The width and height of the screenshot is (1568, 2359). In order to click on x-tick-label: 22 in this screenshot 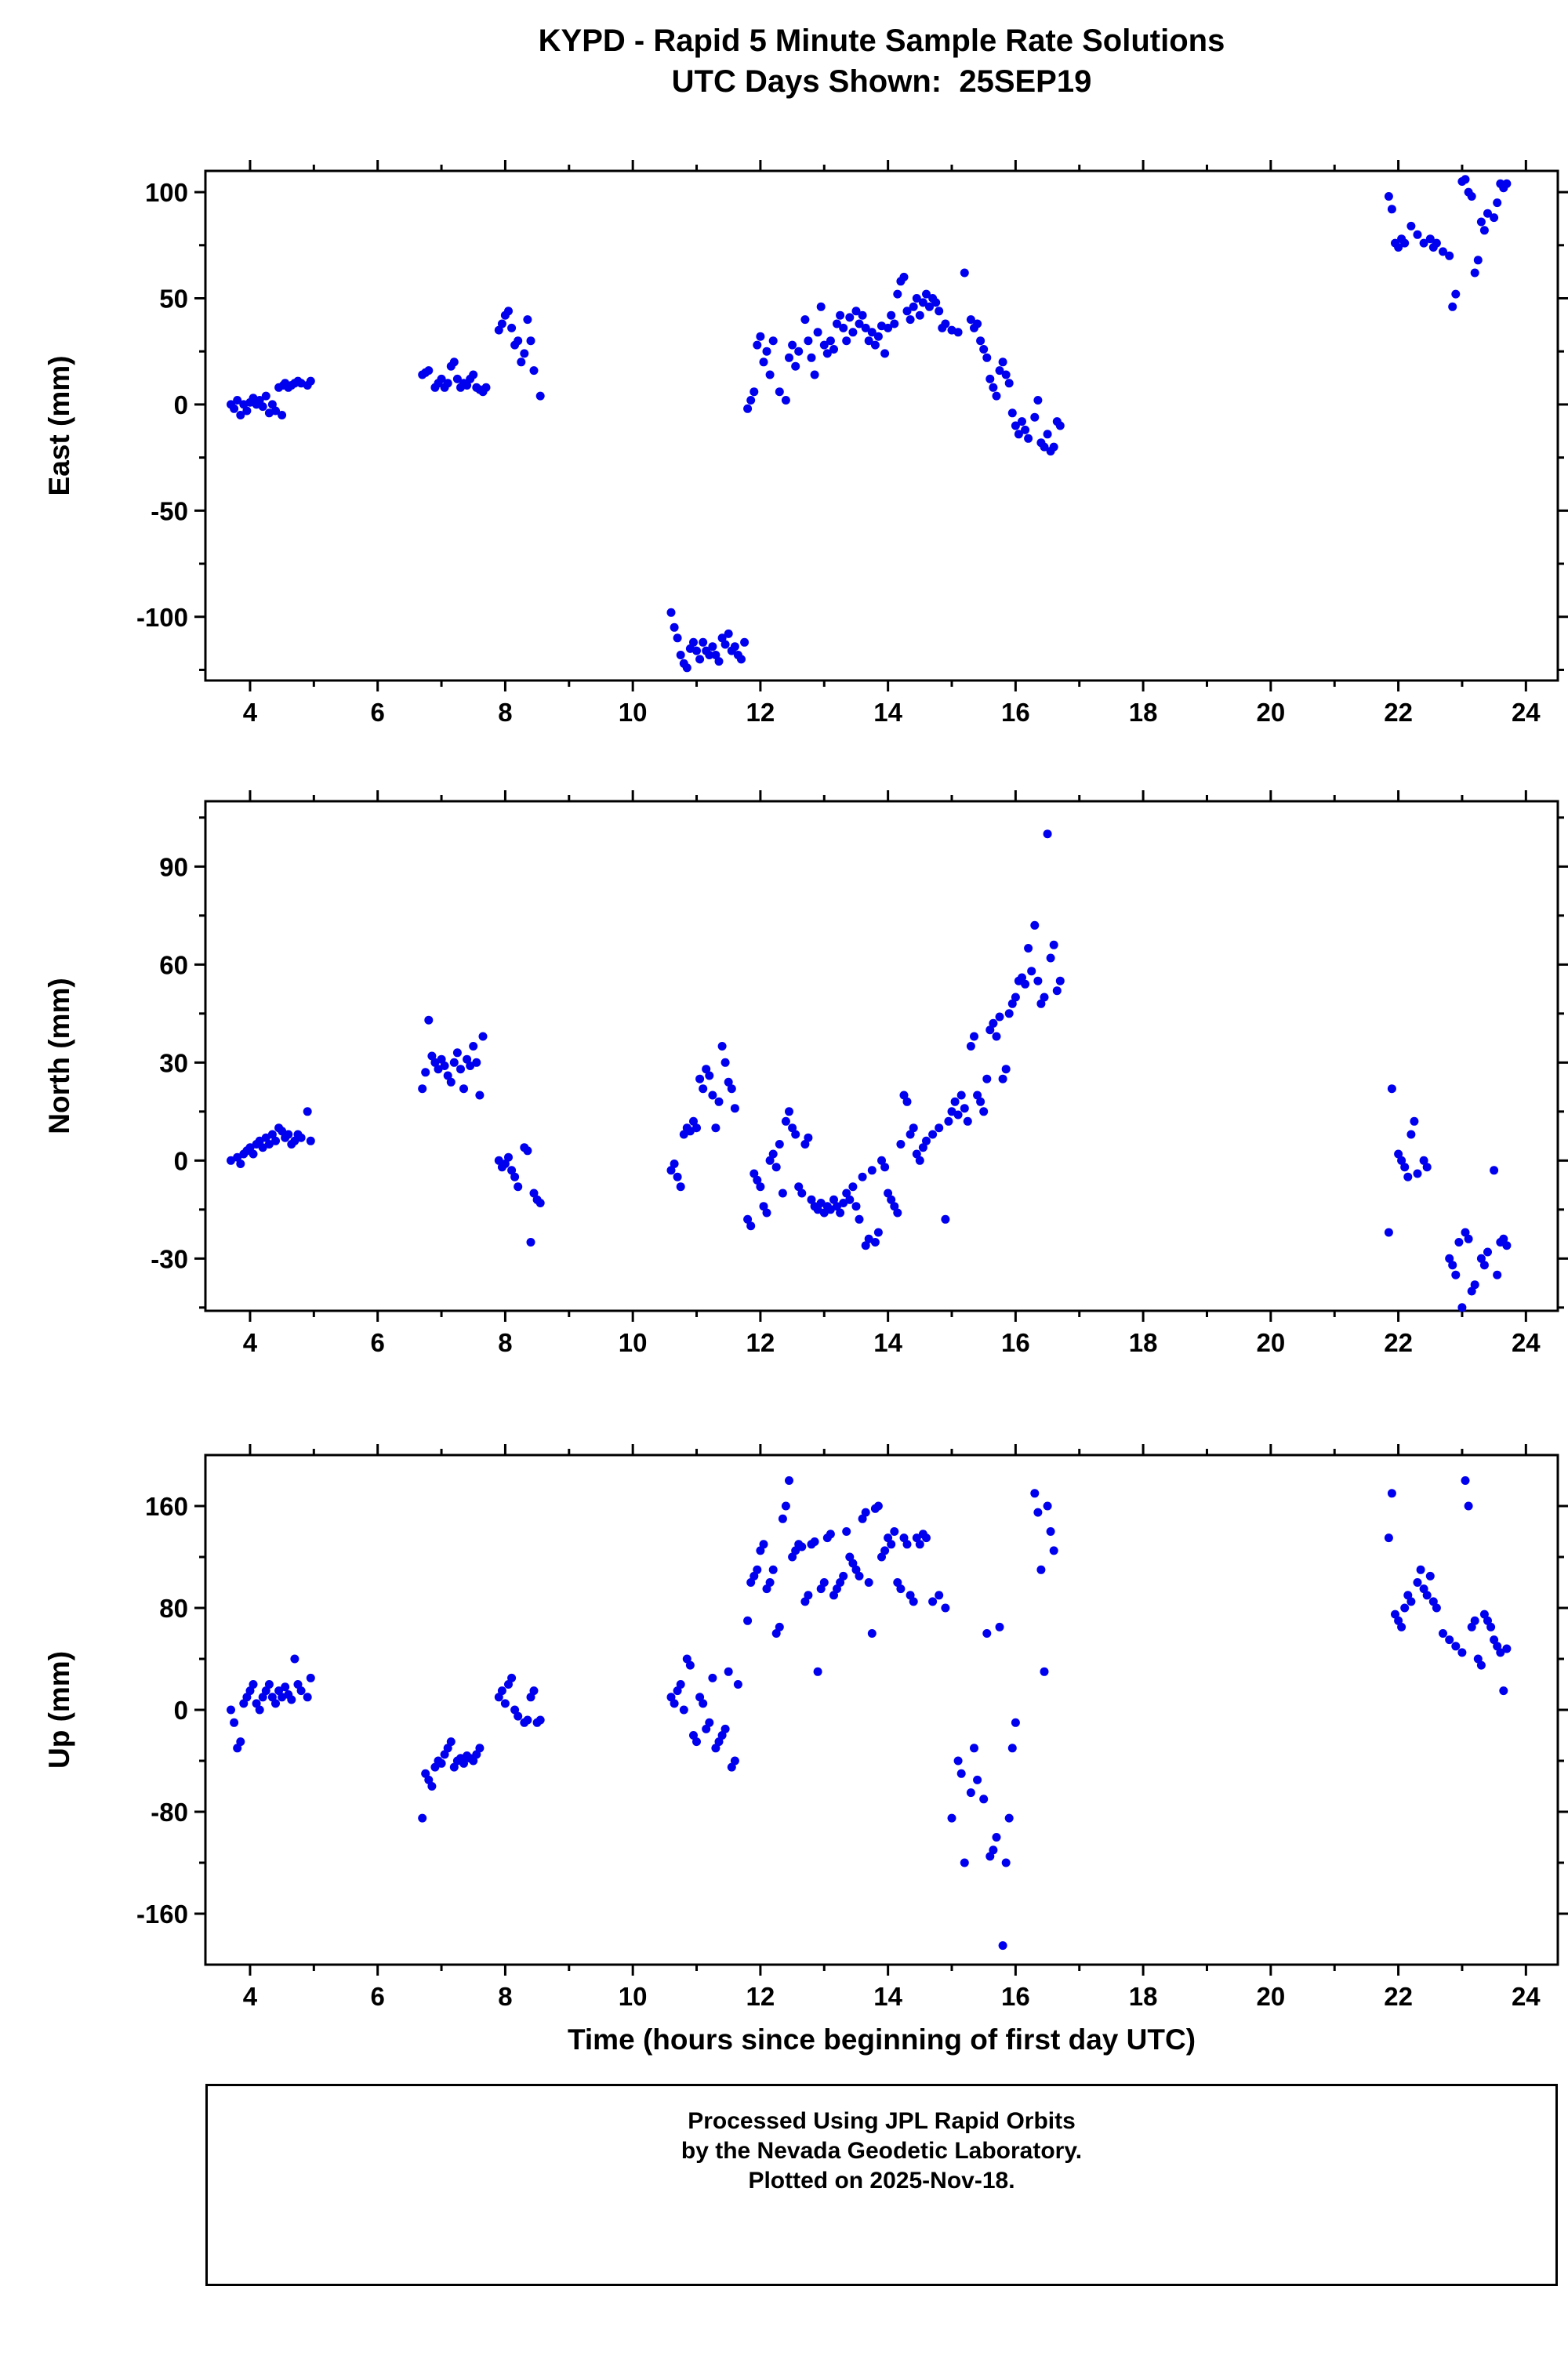, I will do `click(1398, 712)`.